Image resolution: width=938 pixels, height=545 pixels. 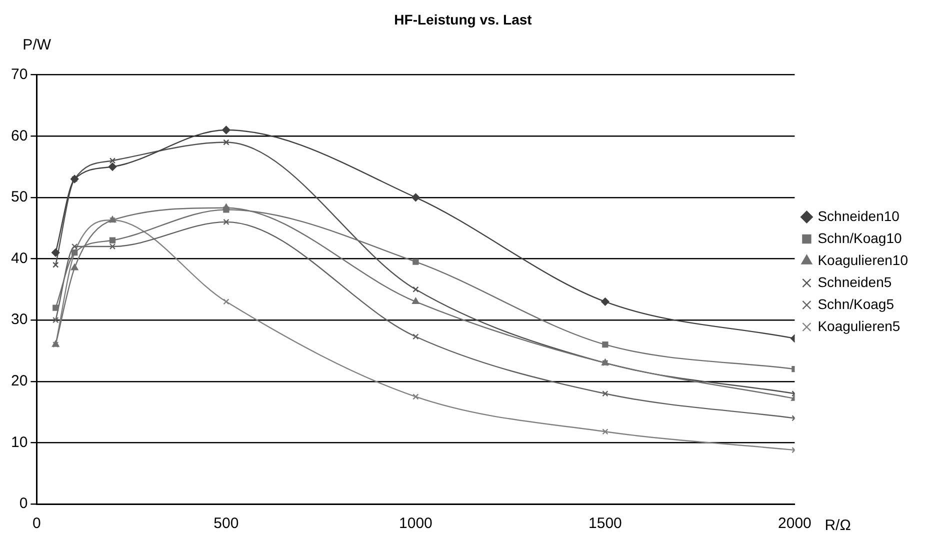 I want to click on y-axis-title: P/W, so click(x=37, y=45).